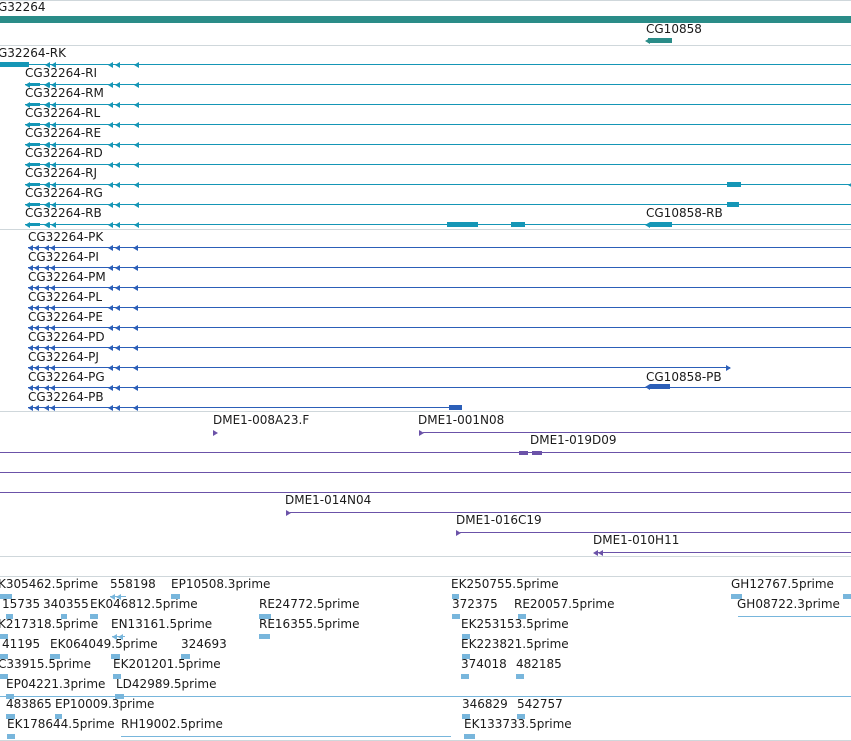 The image size is (851, 741). What do you see at coordinates (21, 644) in the screenshot?
I see `est-label: 41195` at bounding box center [21, 644].